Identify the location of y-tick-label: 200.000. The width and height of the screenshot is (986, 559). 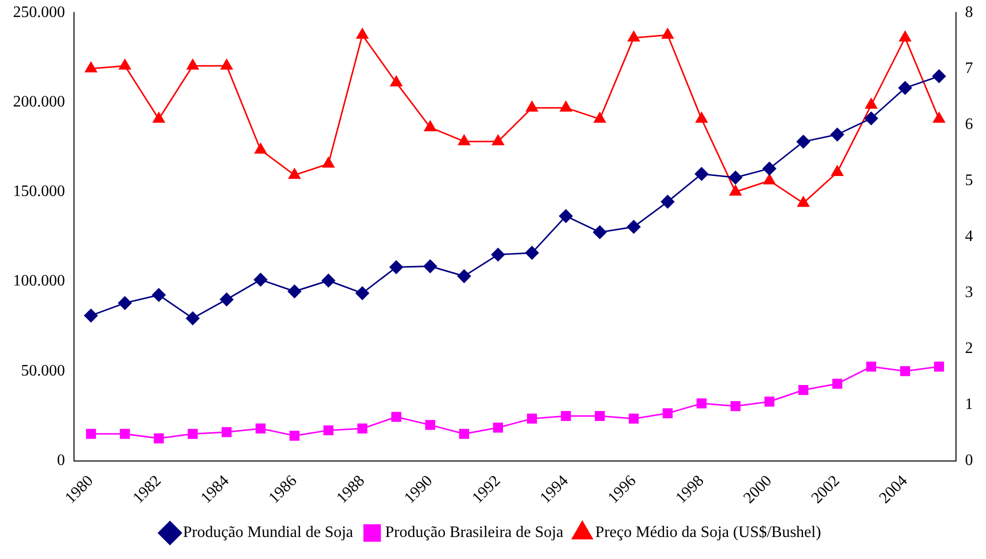
(39, 101).